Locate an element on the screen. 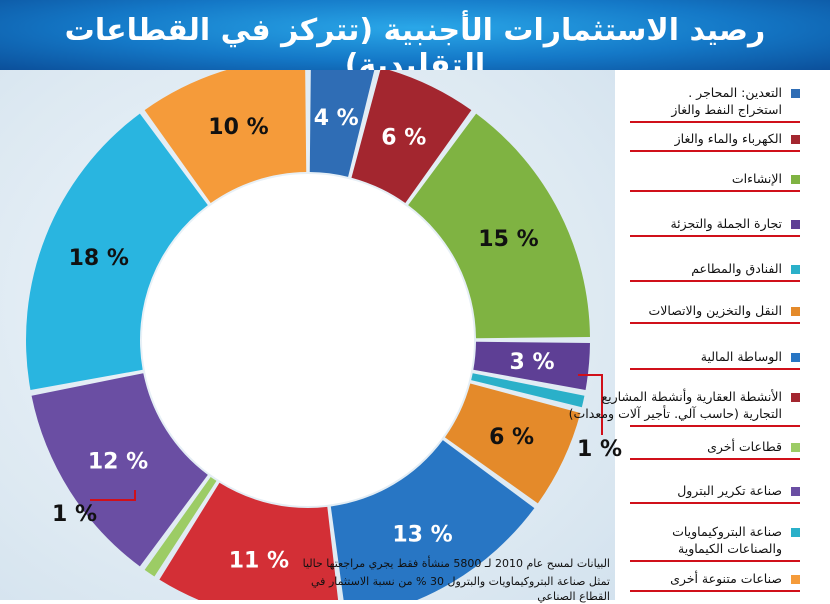 The height and width of the screenshot is (604, 830). legend-label: الإنشاءات is located at coordinates (756, 178).